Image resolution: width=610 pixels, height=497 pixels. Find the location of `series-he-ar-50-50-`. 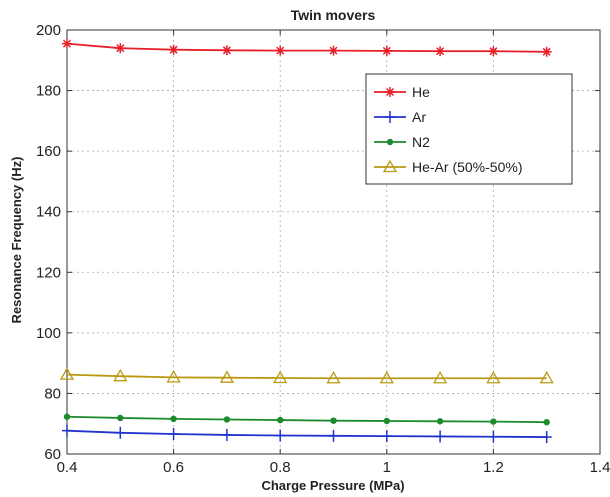

series-he-ar-50-50- is located at coordinates (306, 375).